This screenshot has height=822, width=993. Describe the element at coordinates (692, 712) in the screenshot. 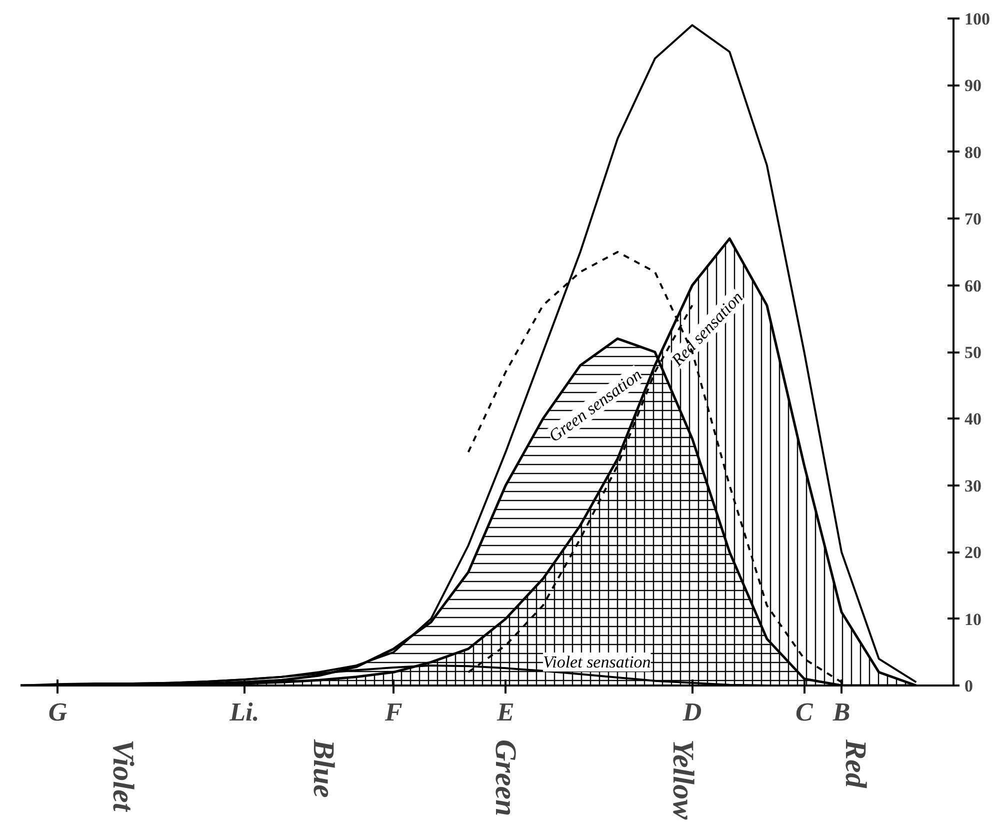

I see `x-tick-label: D` at that location.